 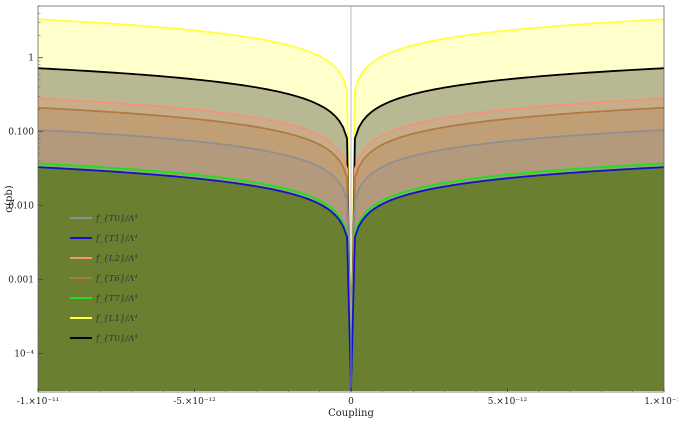 I want to click on y-tick-label: 0.100, so click(x=21, y=133).